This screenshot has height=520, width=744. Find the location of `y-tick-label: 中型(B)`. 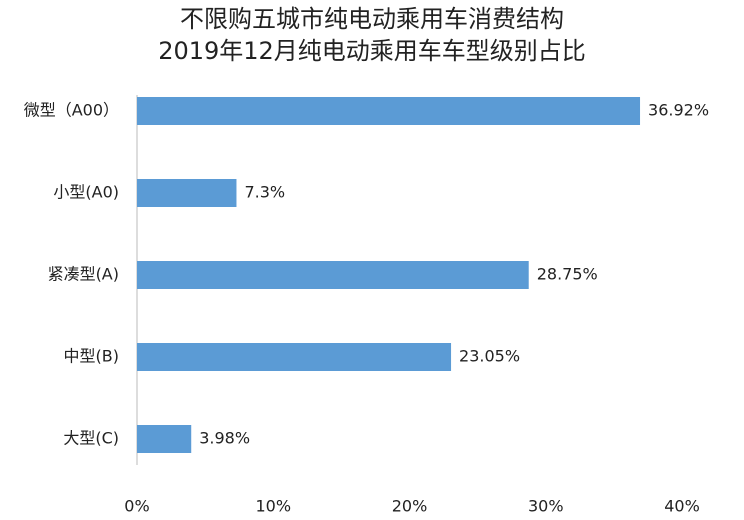

y-tick-label: 中型(B) is located at coordinates (91, 356).